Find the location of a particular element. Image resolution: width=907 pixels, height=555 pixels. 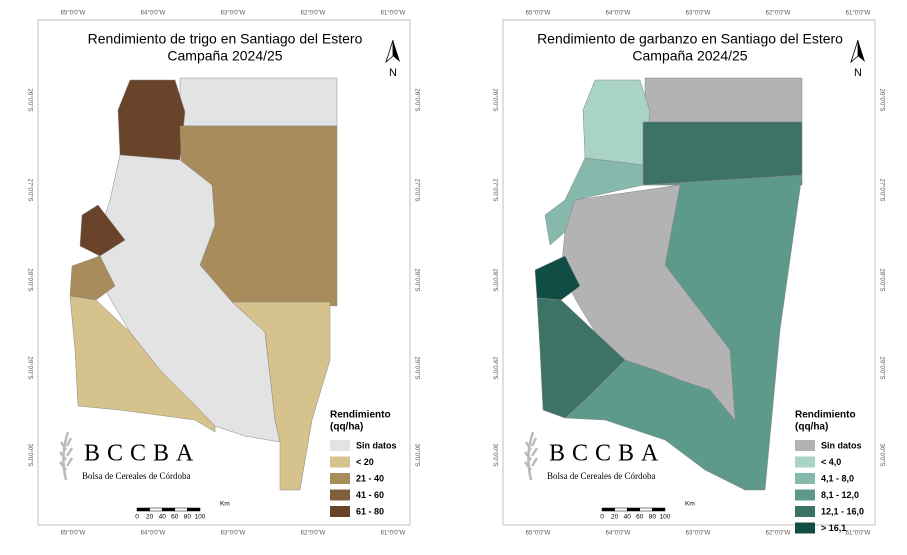

legend-label: Sin datos is located at coordinates (841, 445).